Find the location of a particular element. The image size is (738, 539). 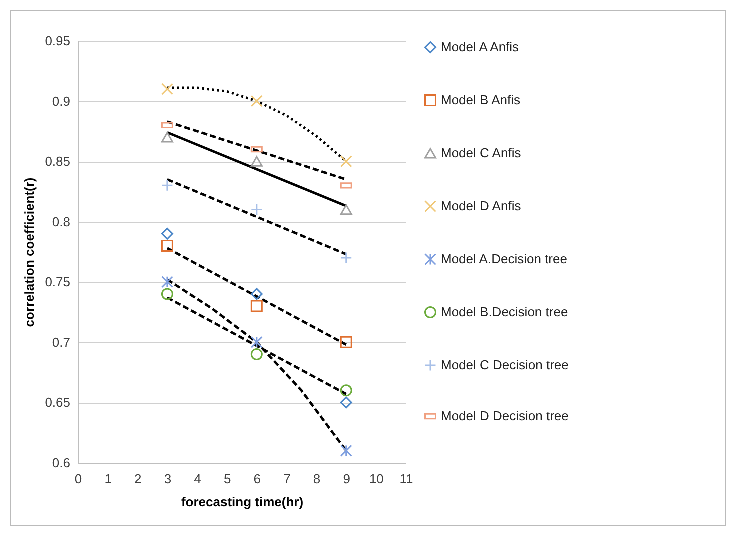

x-tick-label: 8 is located at coordinates (317, 479).